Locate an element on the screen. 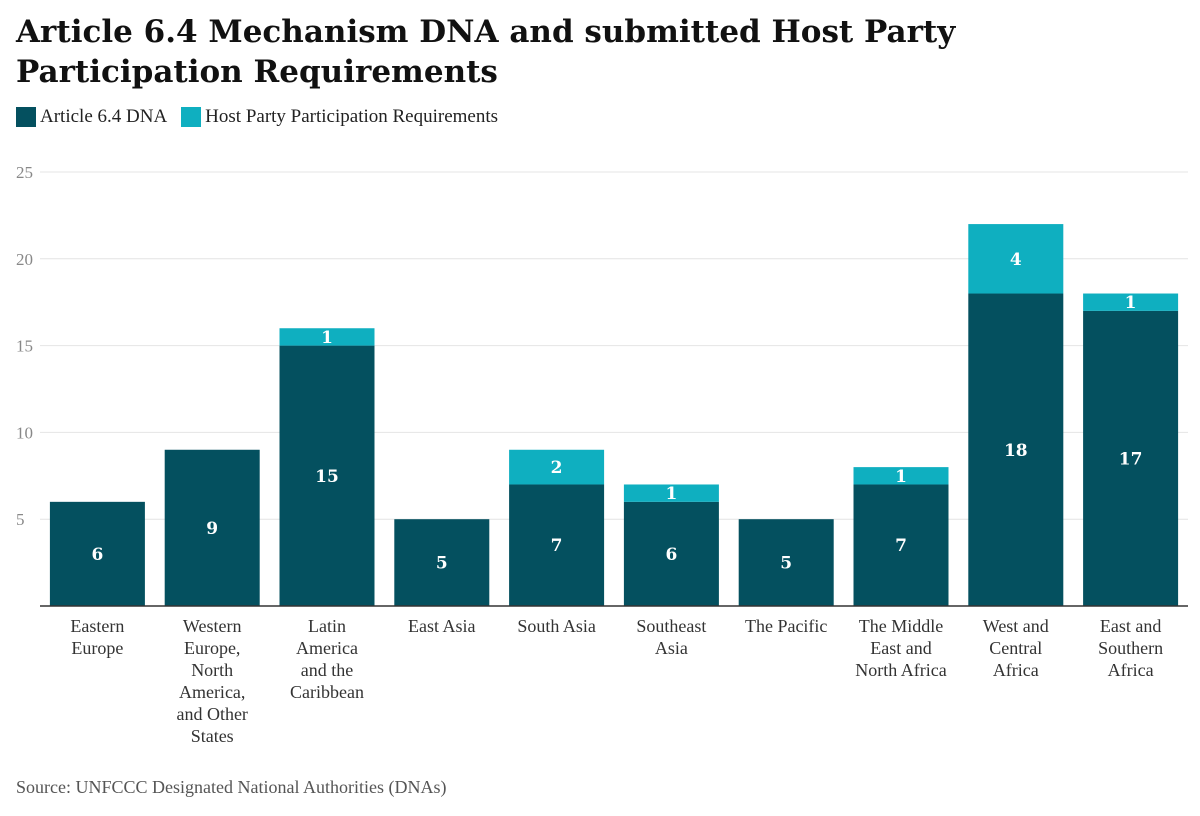  x-tick-label: South Asia is located at coordinates (556, 626).